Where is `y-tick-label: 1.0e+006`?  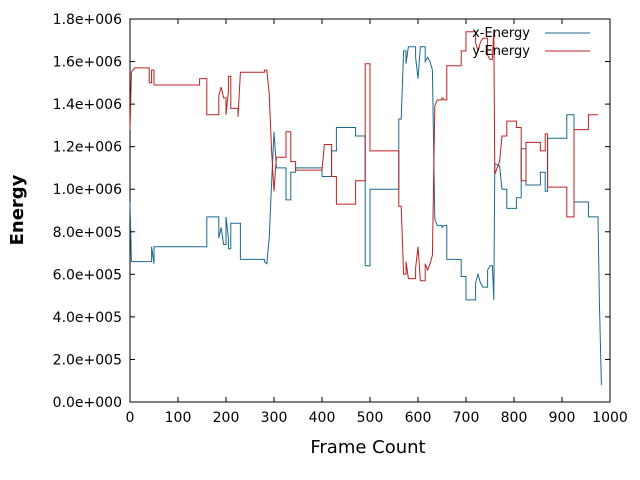
y-tick-label: 1.0e+006 is located at coordinates (87, 190).